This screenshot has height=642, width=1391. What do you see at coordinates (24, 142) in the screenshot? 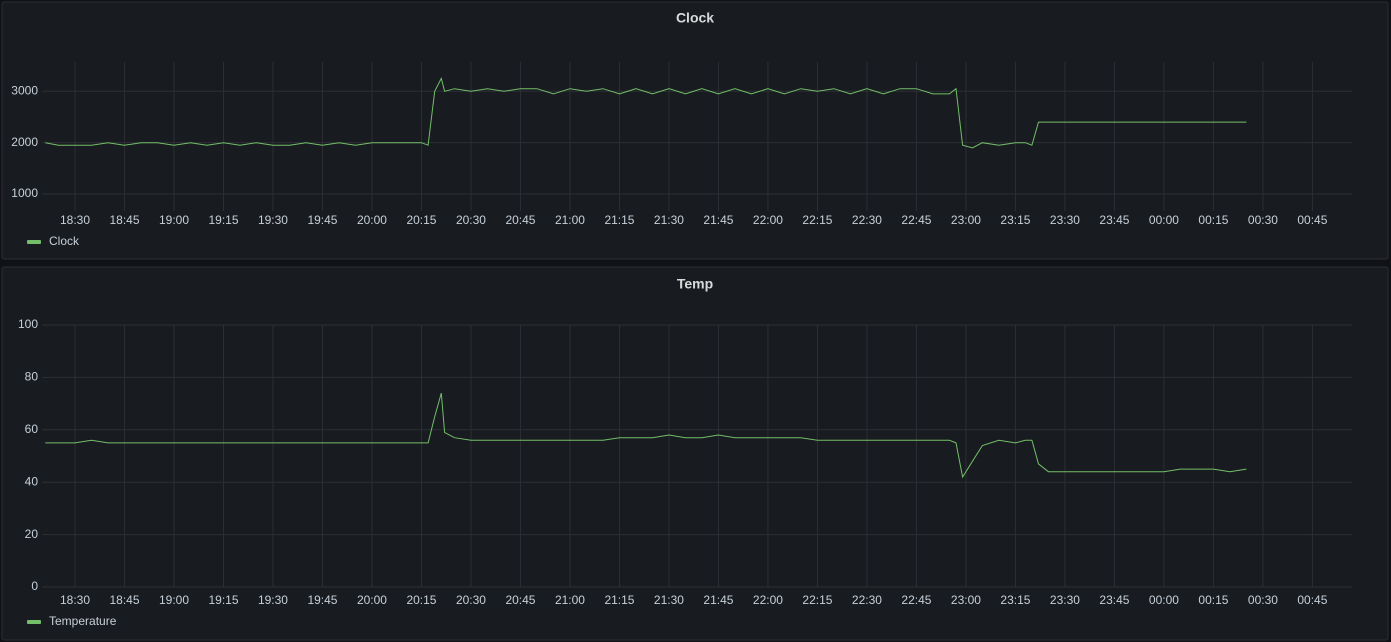
I see `y-tick-label: 2000` at bounding box center [24, 142].